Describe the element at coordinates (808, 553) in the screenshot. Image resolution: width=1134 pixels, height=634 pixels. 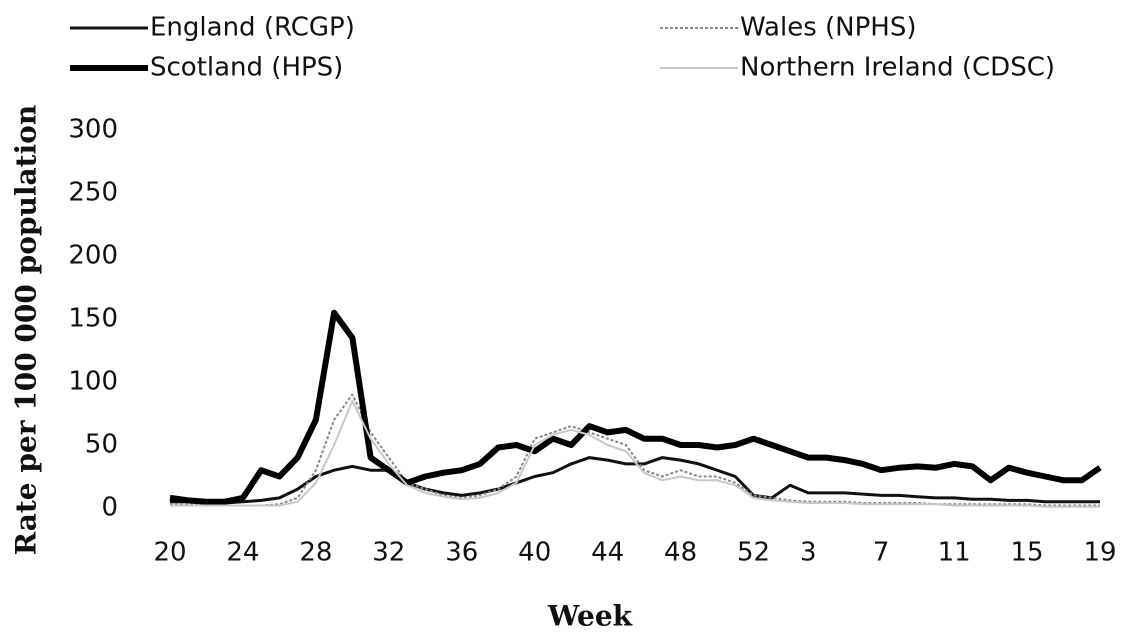
I see `x-tick-label: 3` at that location.